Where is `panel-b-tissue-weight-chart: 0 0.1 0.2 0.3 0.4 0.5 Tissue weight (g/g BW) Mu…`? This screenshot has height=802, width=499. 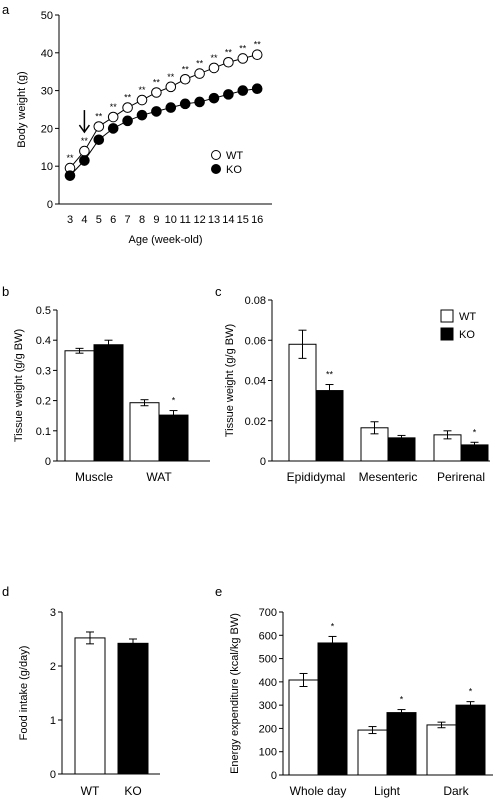
panel-b-tissue-weight-chart: 0 0.1 0.2 0.3 0.4 0.5 Tissue weight (g/g BW) Mu… is located at coordinates (111, 394).